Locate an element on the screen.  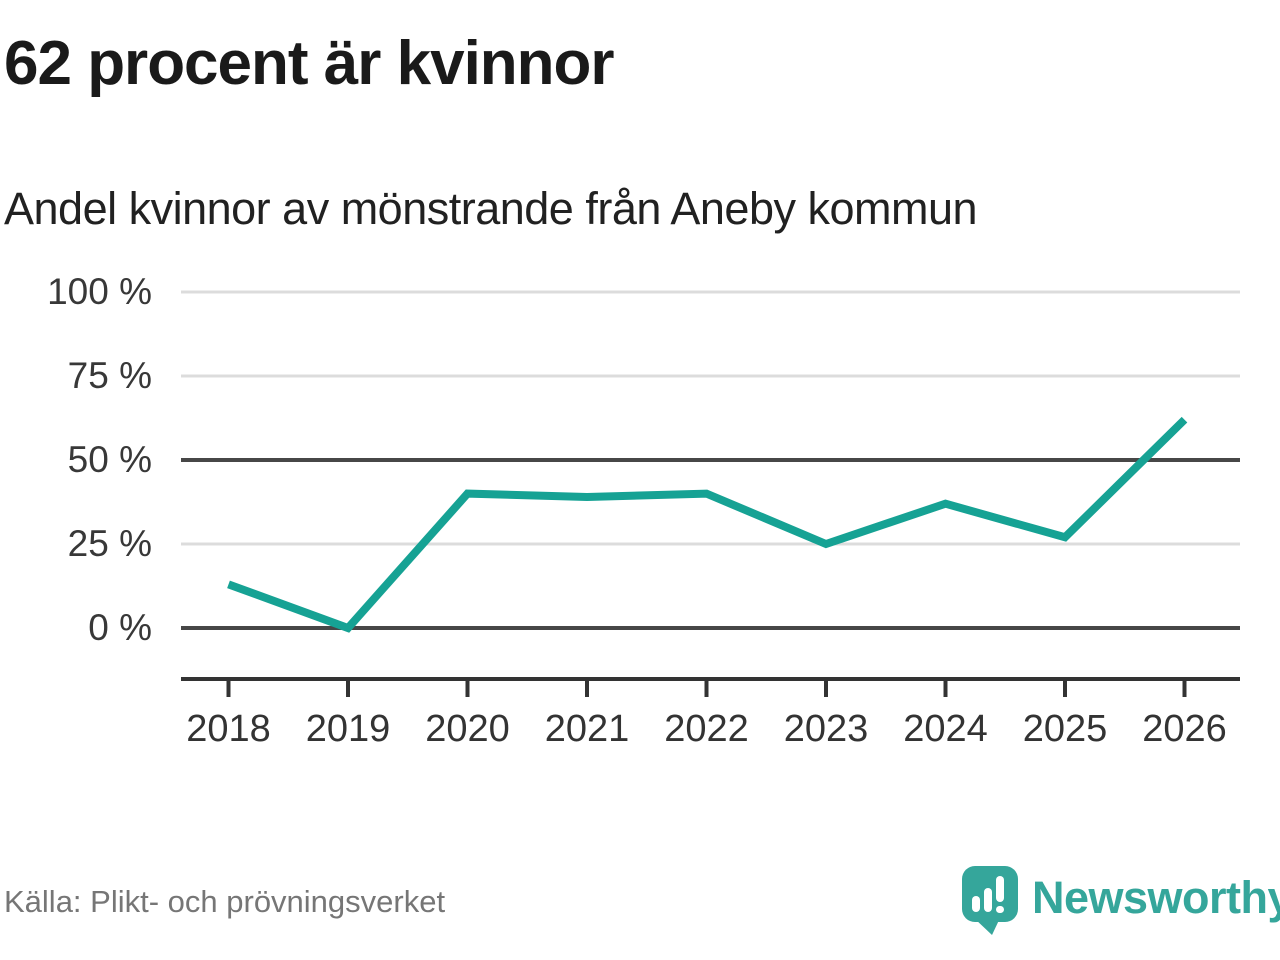
newsworthy-logo: Newsworthy is located at coordinates (1121, 900).